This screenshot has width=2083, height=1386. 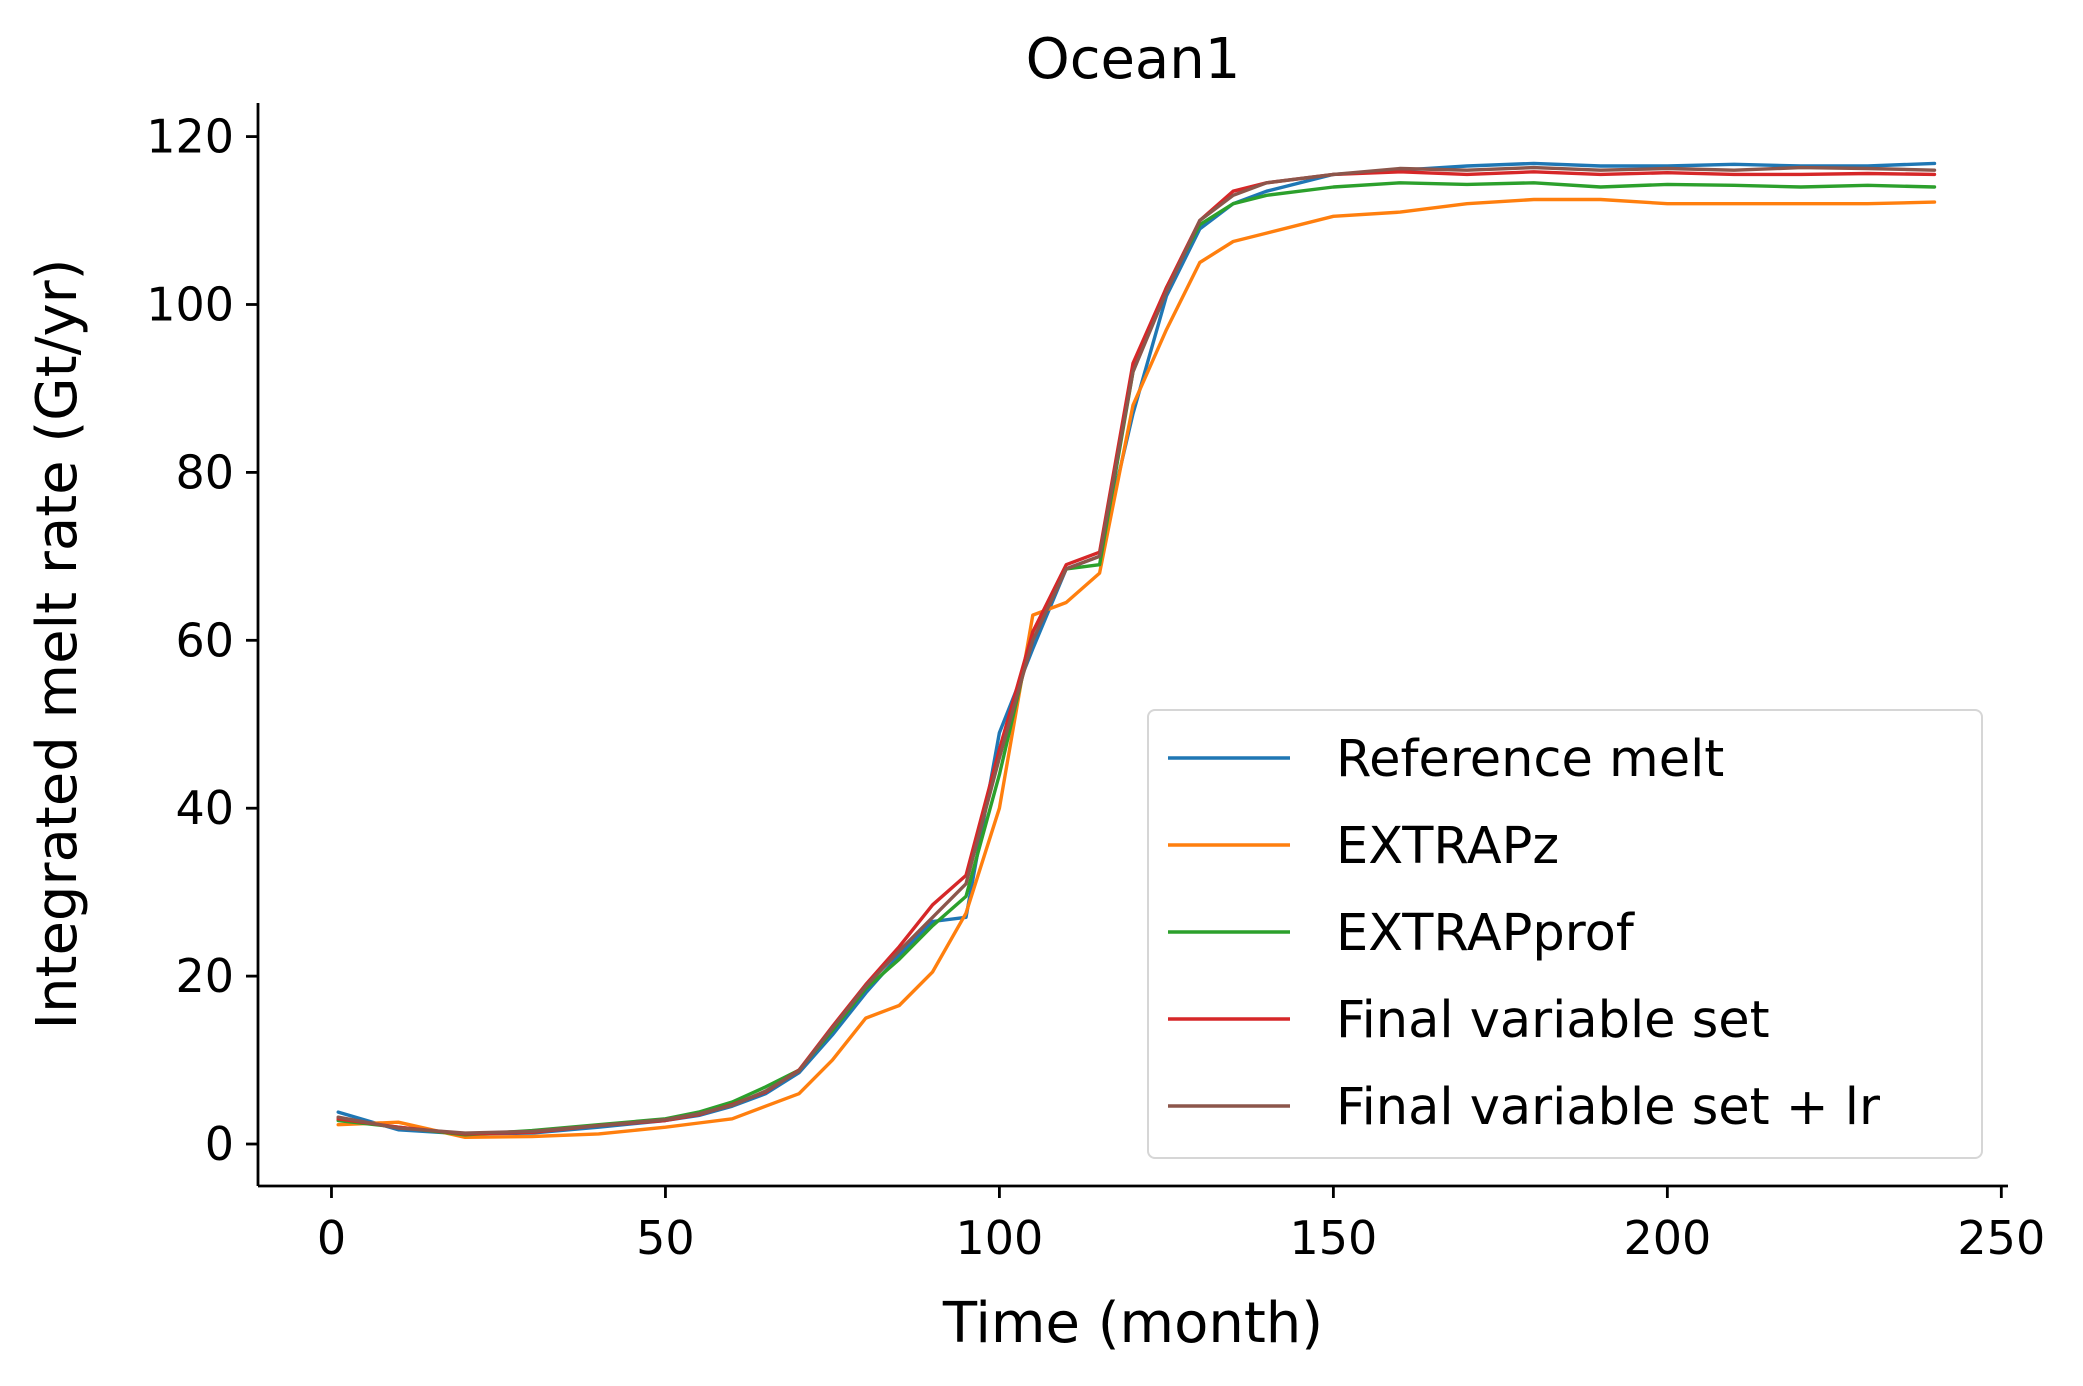 I want to click on y-ticks: 0 20 40 60 80 100 120, so click(x=202, y=640).